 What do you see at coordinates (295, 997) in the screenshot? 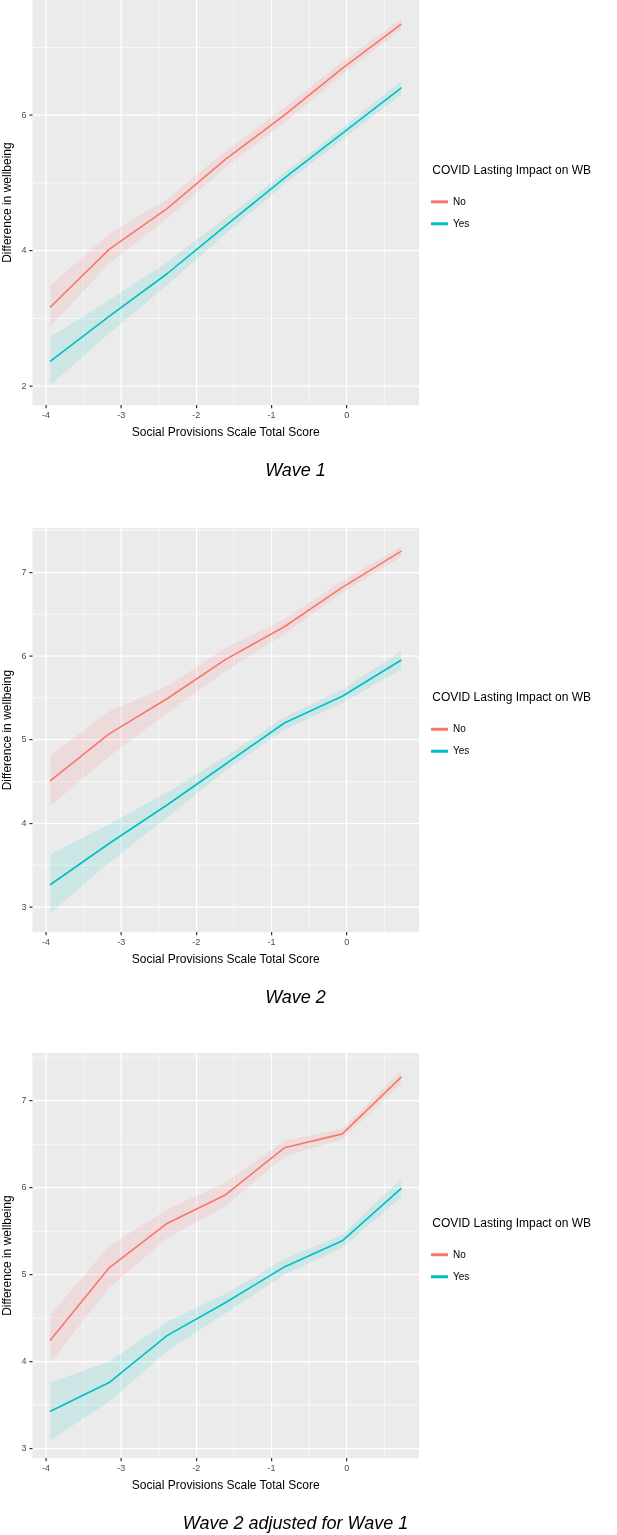
I see `text: Wave 2` at bounding box center [295, 997].